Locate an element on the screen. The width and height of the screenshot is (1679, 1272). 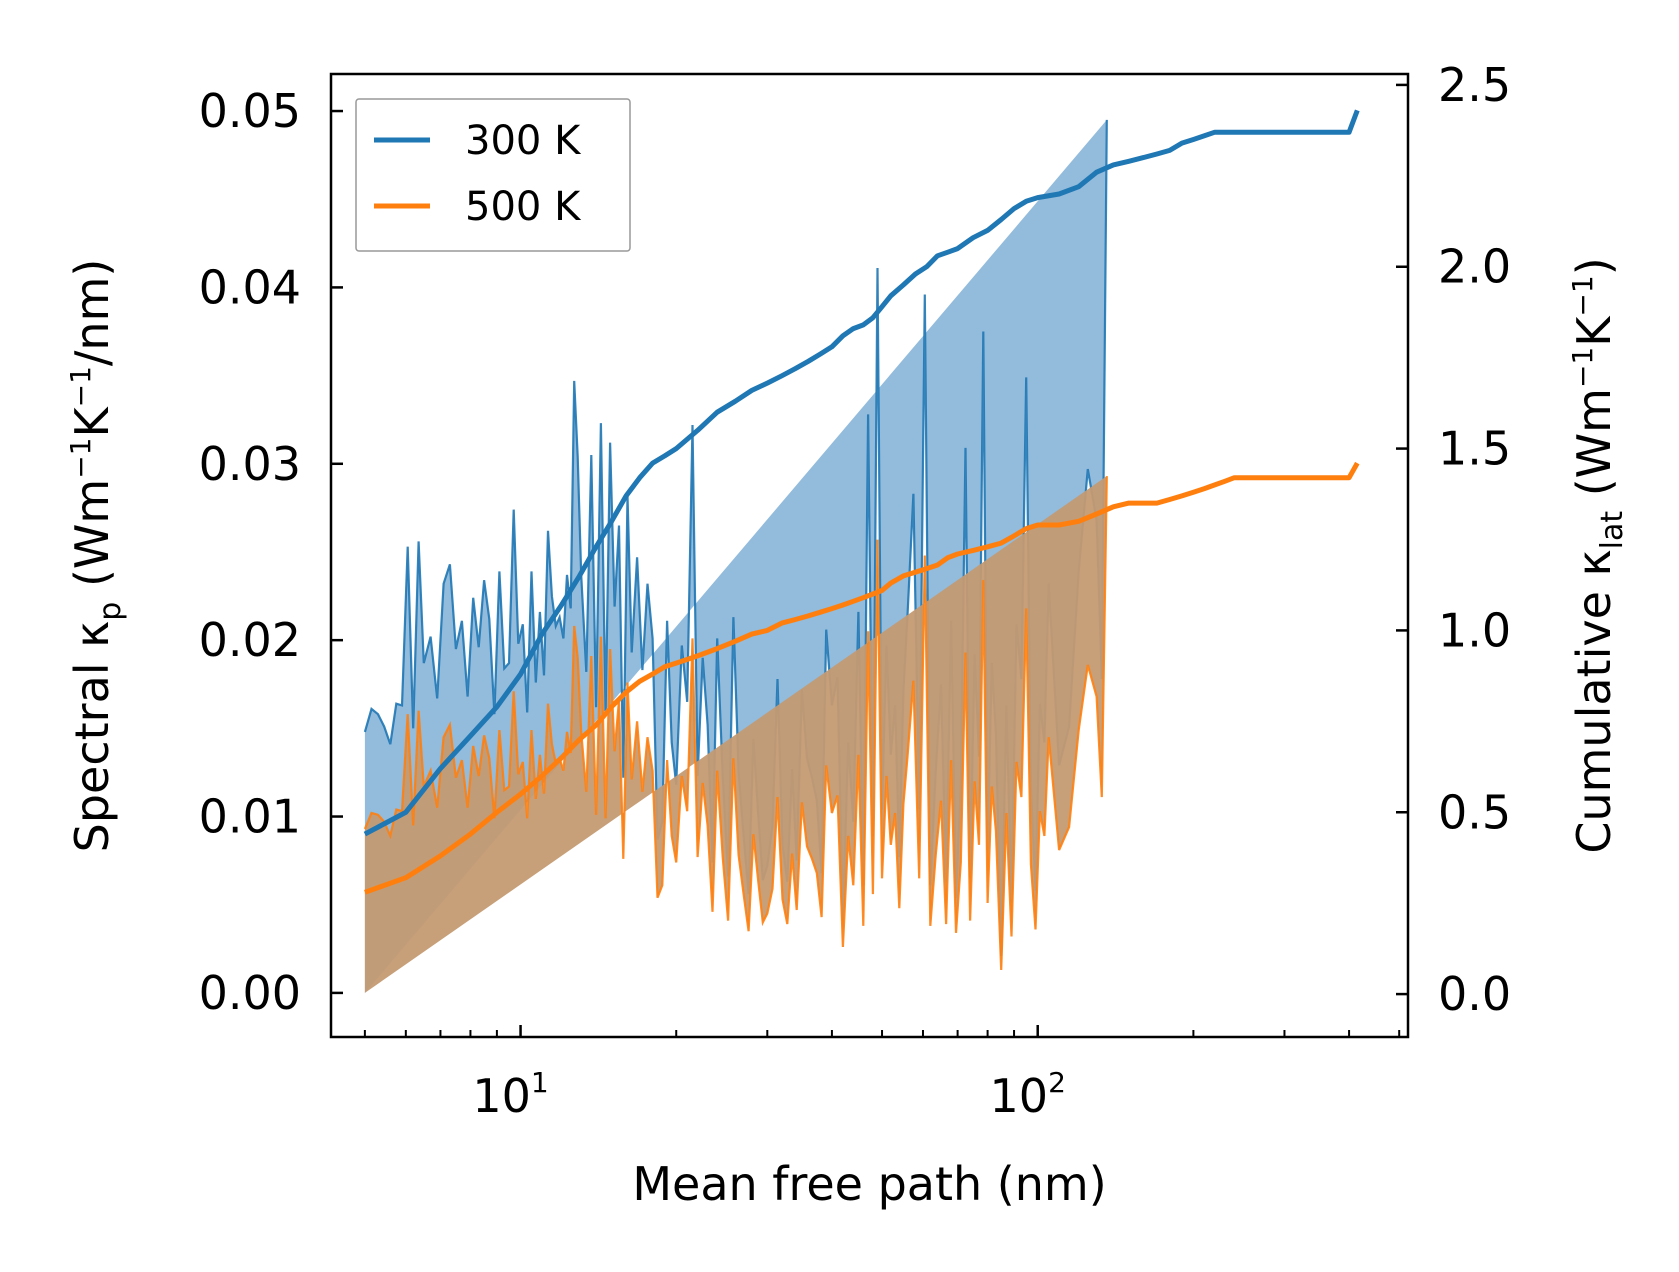
y-left-axis-label-sup1: −1 is located at coordinates (80, 458).